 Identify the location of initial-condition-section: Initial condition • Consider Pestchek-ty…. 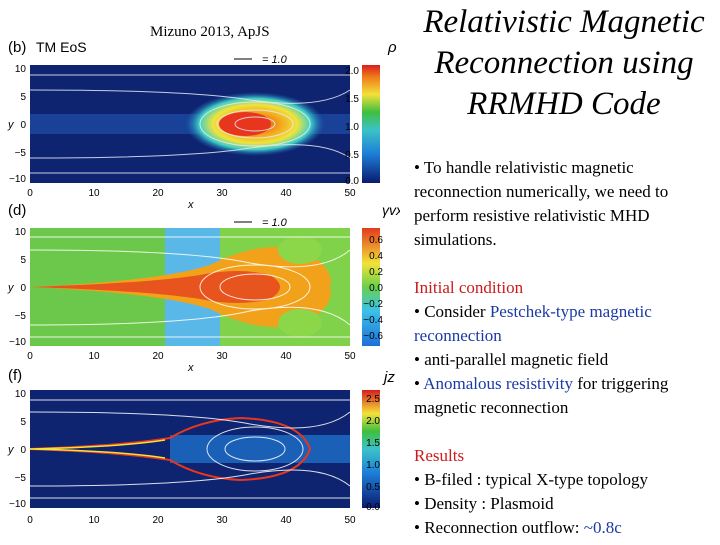
(564, 348).